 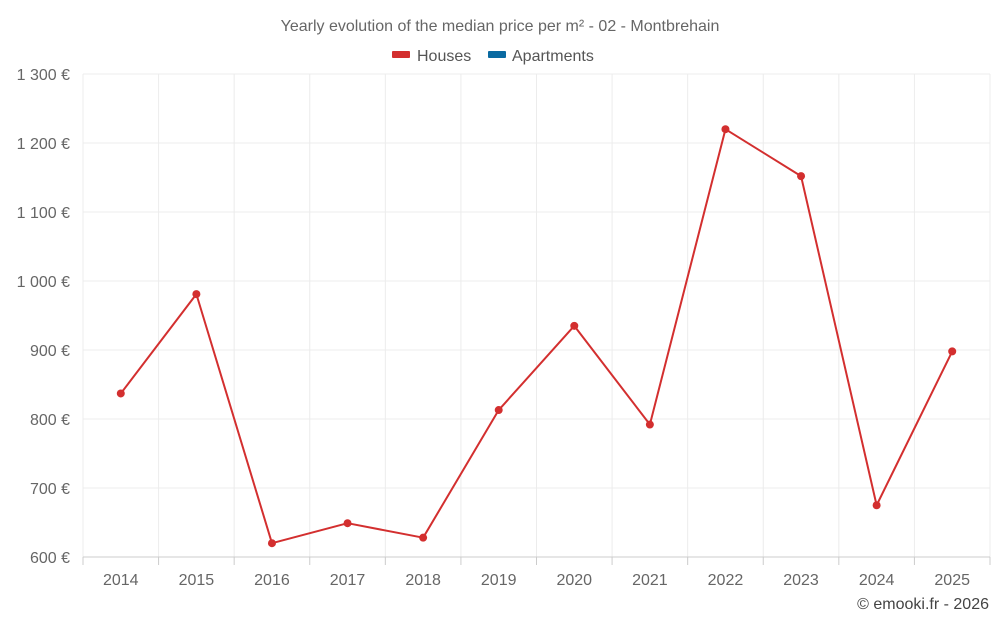 I want to click on y-tick-label: 900 €, so click(x=50, y=351).